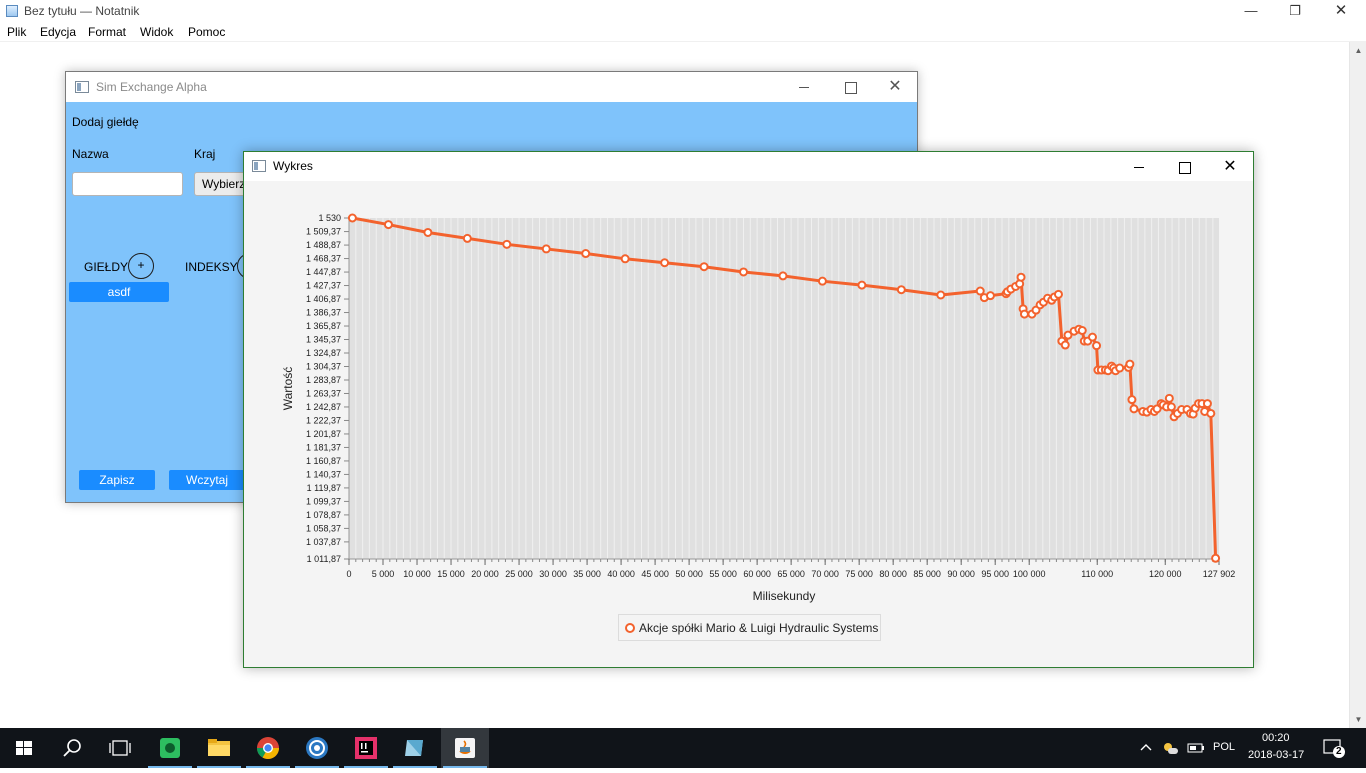  Describe the element at coordinates (683, 11) in the screenshot. I see `notepad-titlebar: Bez tytułu — Notatnik — ❐ ✕` at that location.